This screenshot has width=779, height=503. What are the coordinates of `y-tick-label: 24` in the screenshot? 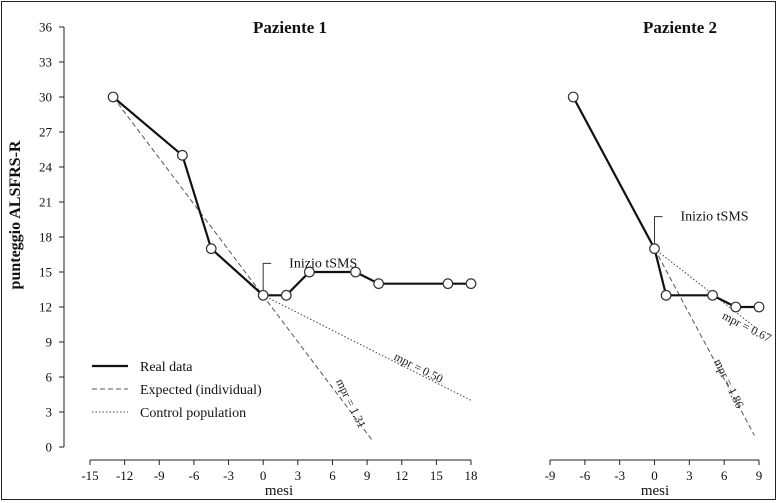 It's located at (46, 167).